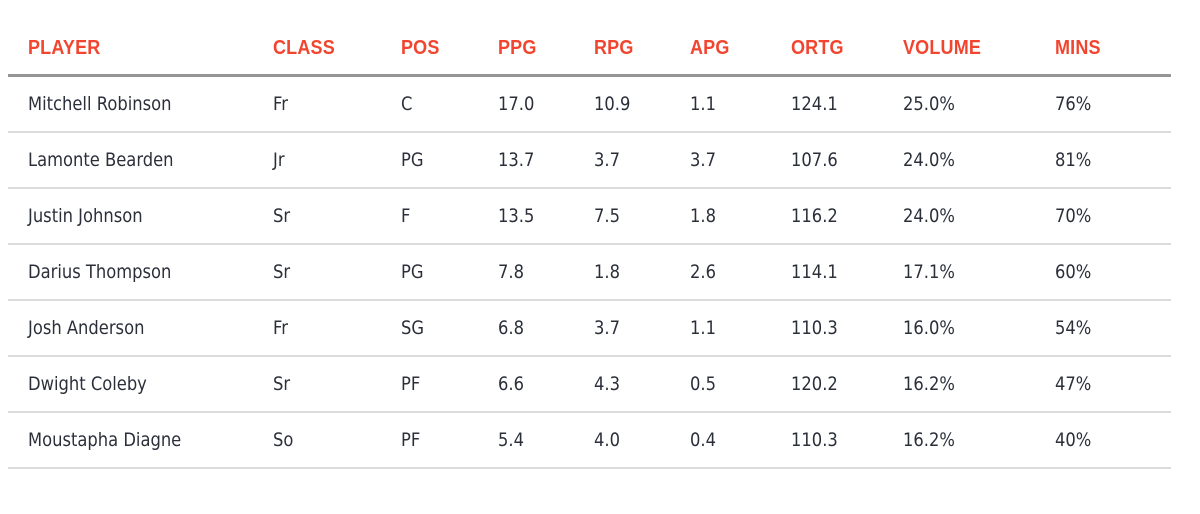  I want to click on cell-value: Dwight Coleby, so click(87, 384).